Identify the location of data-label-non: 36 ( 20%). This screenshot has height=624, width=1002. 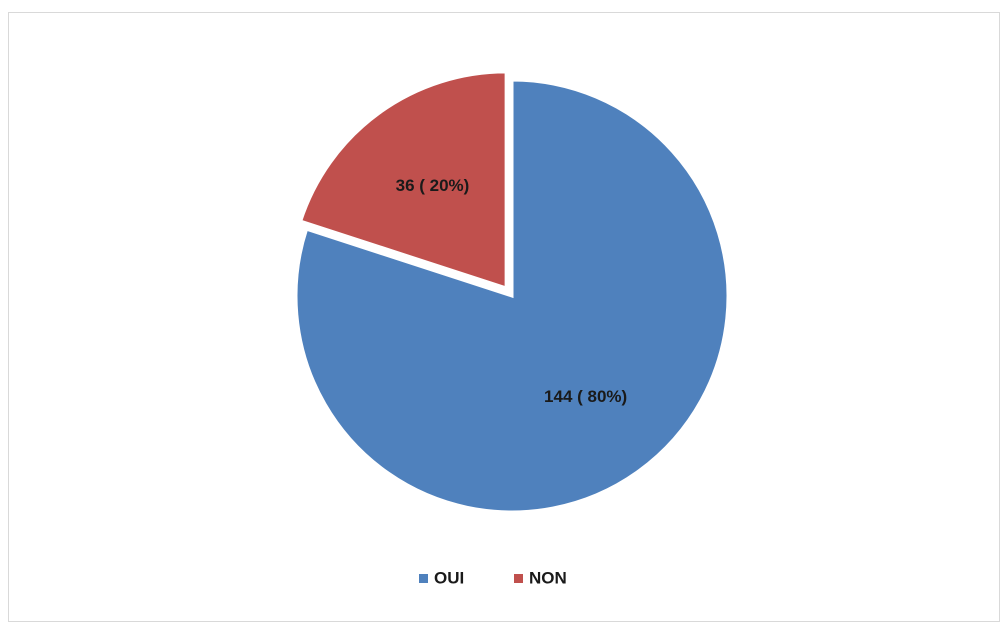
(433, 185).